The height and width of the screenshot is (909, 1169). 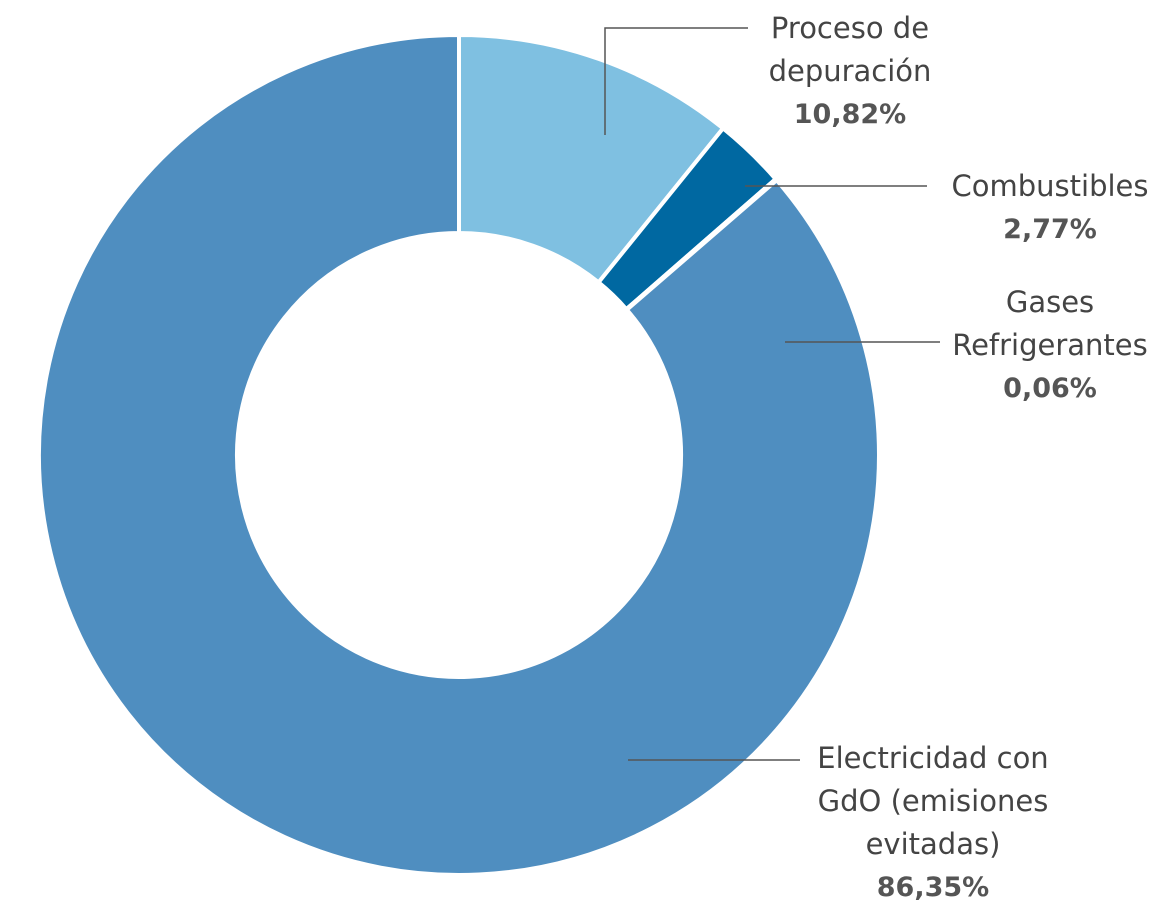 What do you see at coordinates (850, 114) in the screenshot?
I see `value-label: 10,82%` at bounding box center [850, 114].